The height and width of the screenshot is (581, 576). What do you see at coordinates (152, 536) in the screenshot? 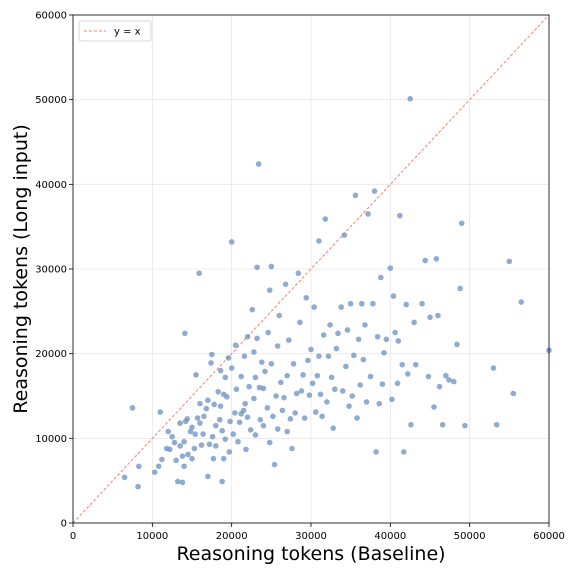
I see `x-tick-label: 10000` at bounding box center [152, 536].